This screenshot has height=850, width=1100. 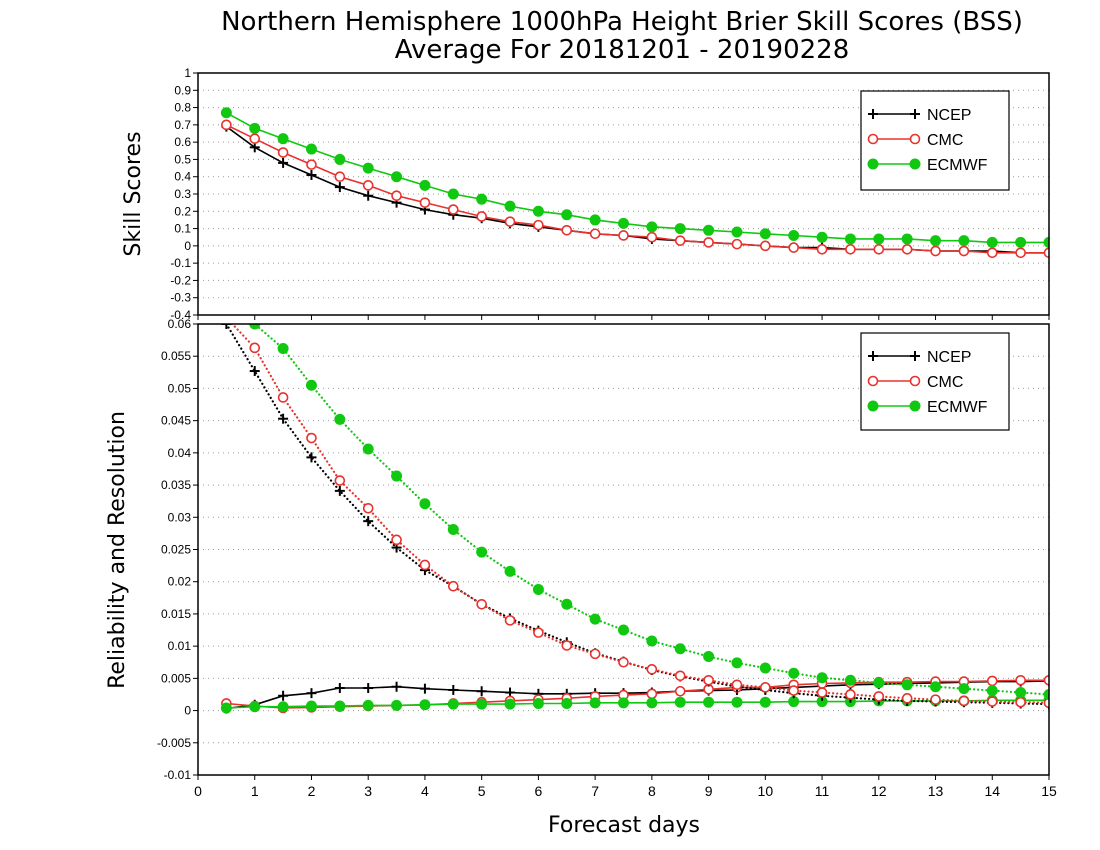 What do you see at coordinates (894, 139) in the screenshot?
I see `legend-swatch-cmc` at bounding box center [894, 139].